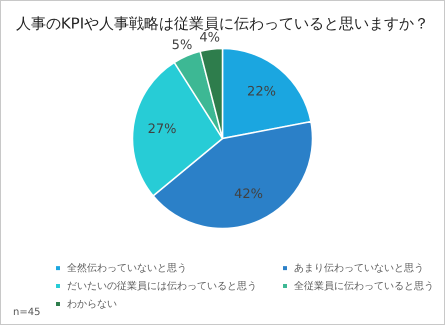 This screenshot has width=445, height=325. What do you see at coordinates (249, 194) in the screenshot?
I see `data-label: 42%` at bounding box center [249, 194].